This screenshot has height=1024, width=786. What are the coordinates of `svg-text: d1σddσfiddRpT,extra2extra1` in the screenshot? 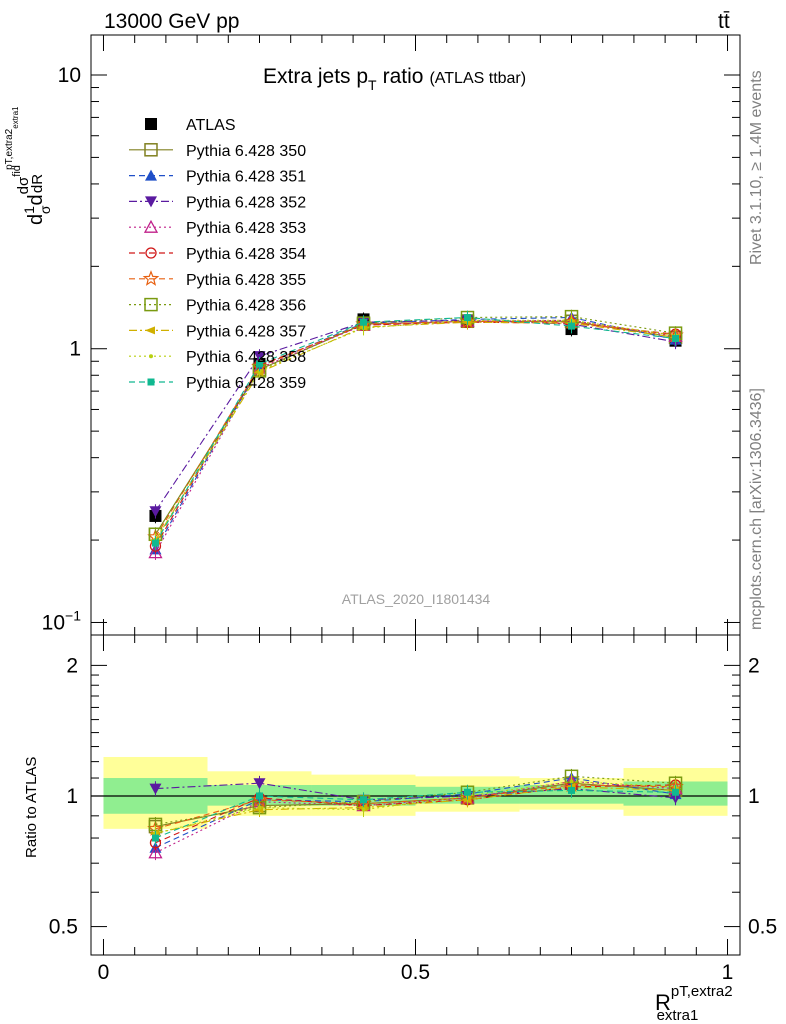 It's located at (28, 165).